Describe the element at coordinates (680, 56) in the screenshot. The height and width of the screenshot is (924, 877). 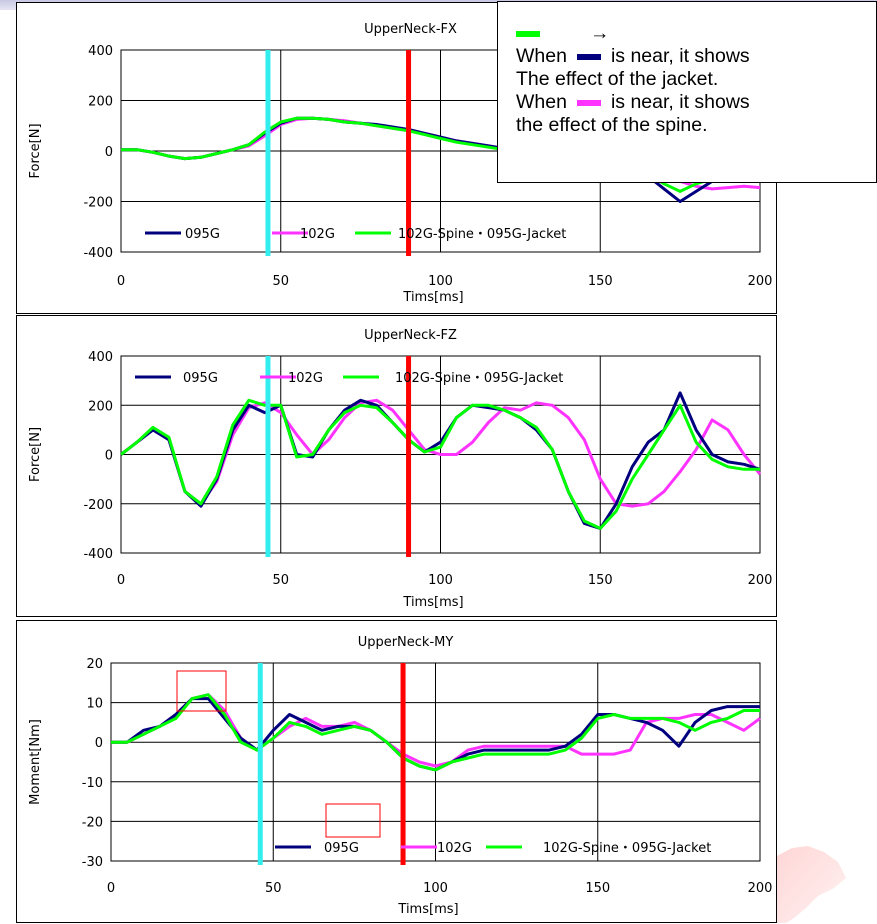
I see `note-near-1: is near, it shows` at that location.